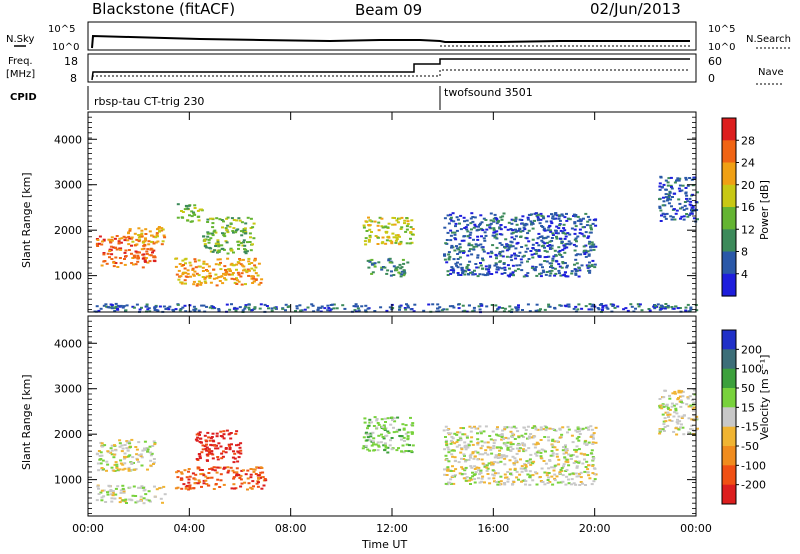 Image resolution: width=800 pixels, height=554 pixels. Describe the element at coordinates (721, 47) in the screenshot. I see `nsearch-axis-bottom: 10^0` at that location.